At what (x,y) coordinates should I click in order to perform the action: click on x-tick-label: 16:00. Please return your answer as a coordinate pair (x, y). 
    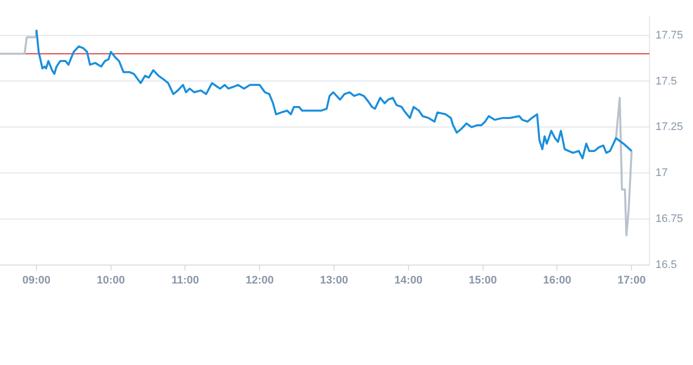
    Looking at the image, I should click on (557, 280).